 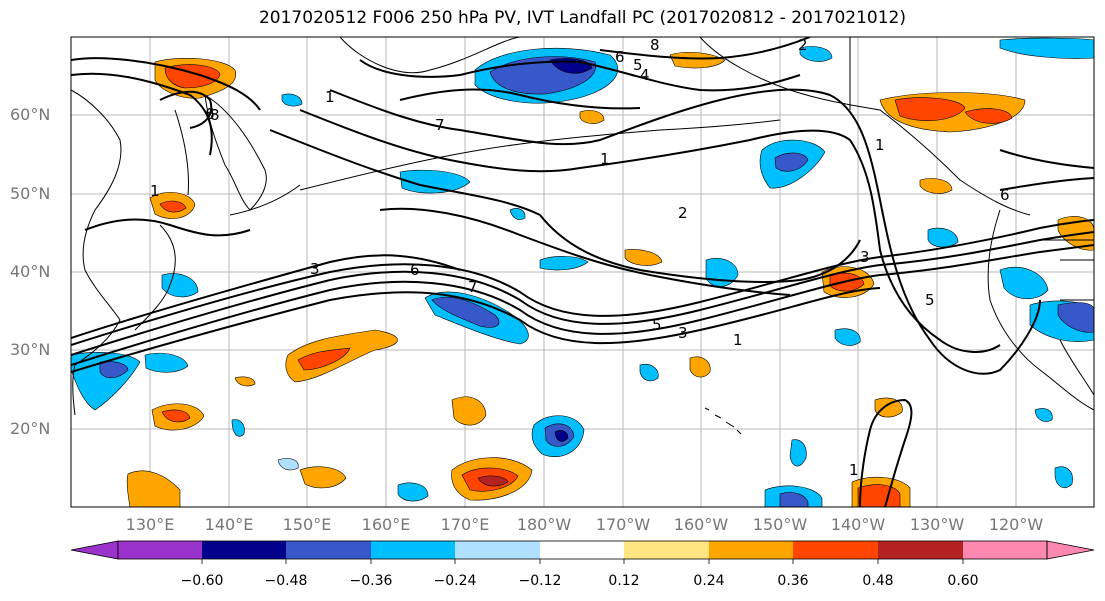 What do you see at coordinates (963, 581) in the screenshot?
I see `colorbar-tick: 0.60` at bounding box center [963, 581].